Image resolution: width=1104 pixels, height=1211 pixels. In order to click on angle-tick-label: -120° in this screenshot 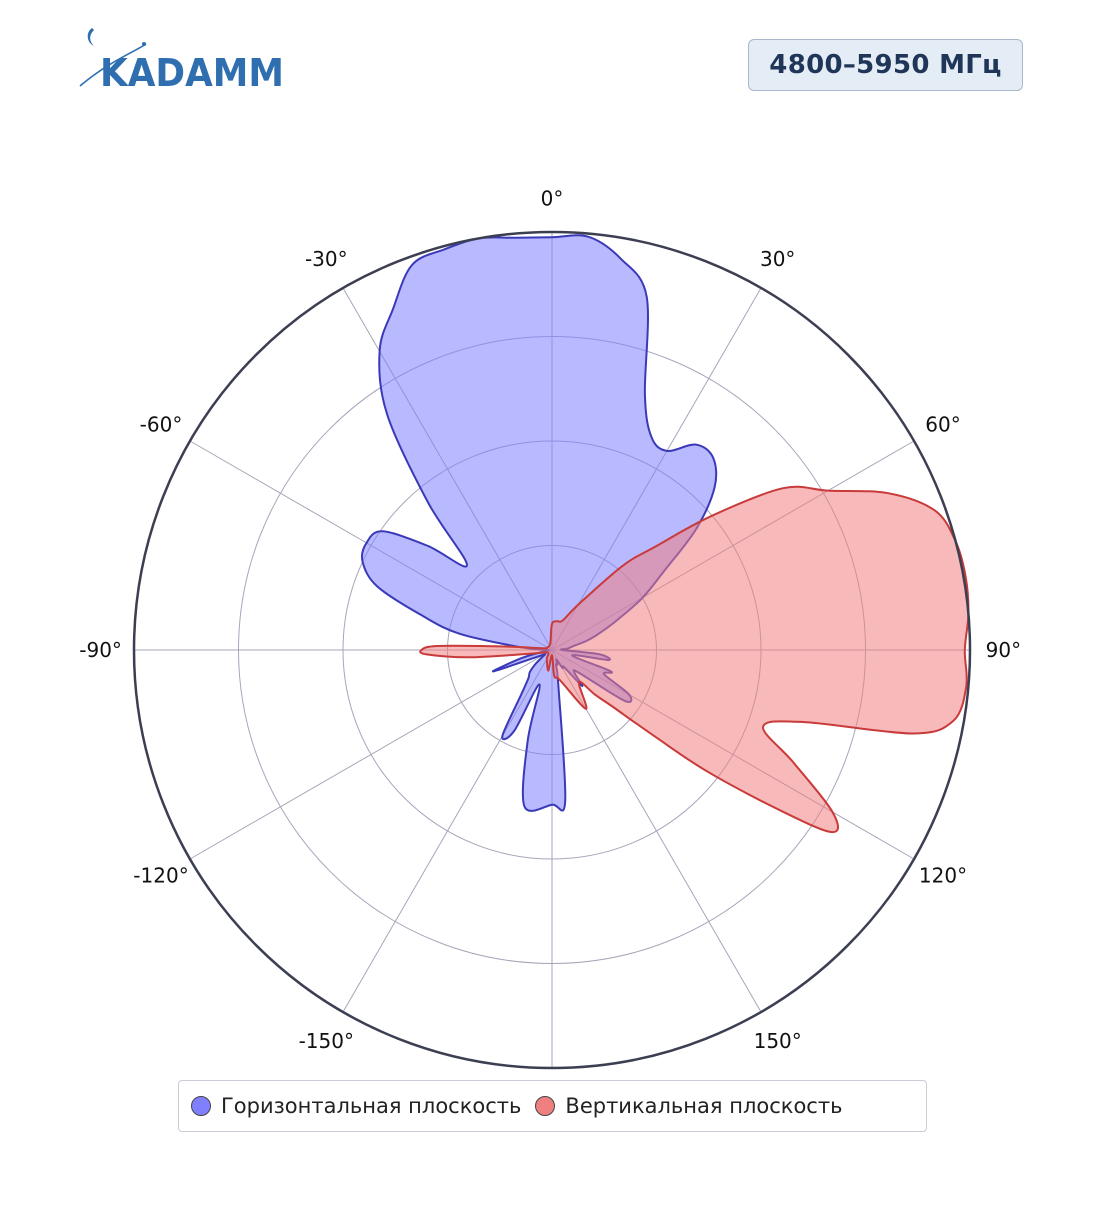, I will do `click(160, 876)`.